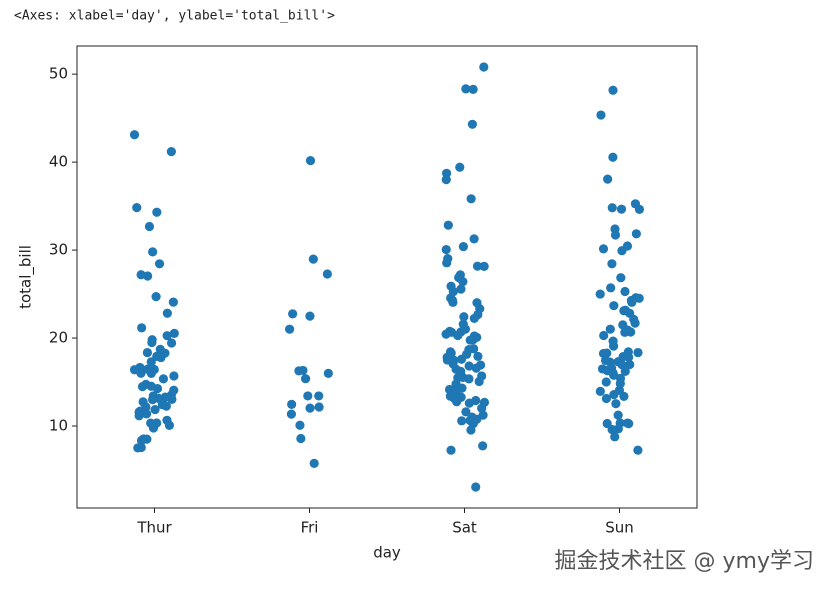 This screenshot has height=594, width=834. Describe the element at coordinates (58, 338) in the screenshot. I see `y-tick-label: 20` at that location.